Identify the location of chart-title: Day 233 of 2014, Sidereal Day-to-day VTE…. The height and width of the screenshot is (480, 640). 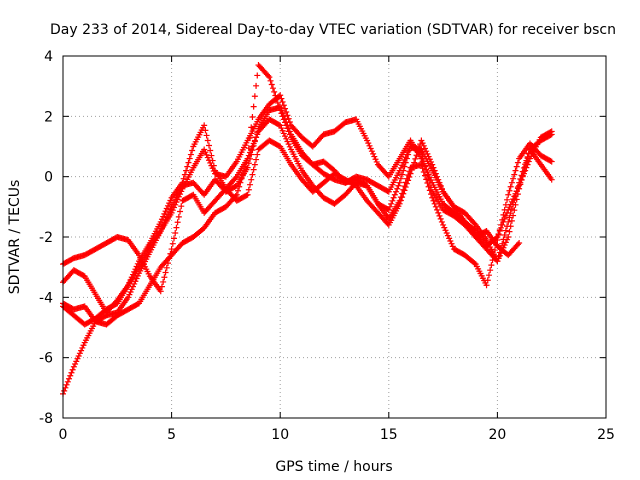
(333, 30).